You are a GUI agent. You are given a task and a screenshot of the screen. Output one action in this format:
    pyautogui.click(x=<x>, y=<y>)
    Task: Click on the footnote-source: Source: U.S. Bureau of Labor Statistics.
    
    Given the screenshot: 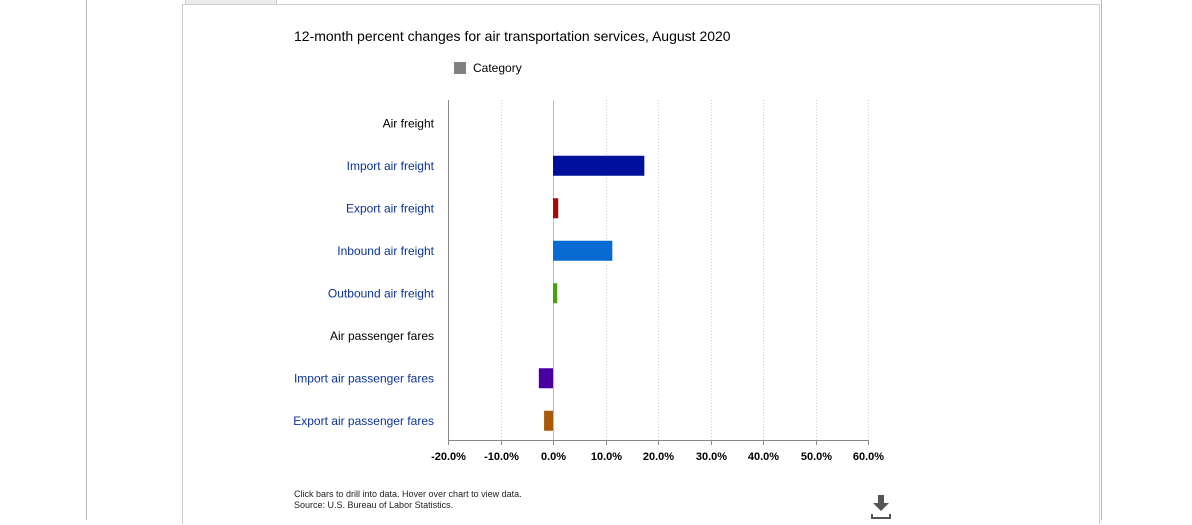 What is the action you would take?
    pyautogui.click(x=374, y=505)
    